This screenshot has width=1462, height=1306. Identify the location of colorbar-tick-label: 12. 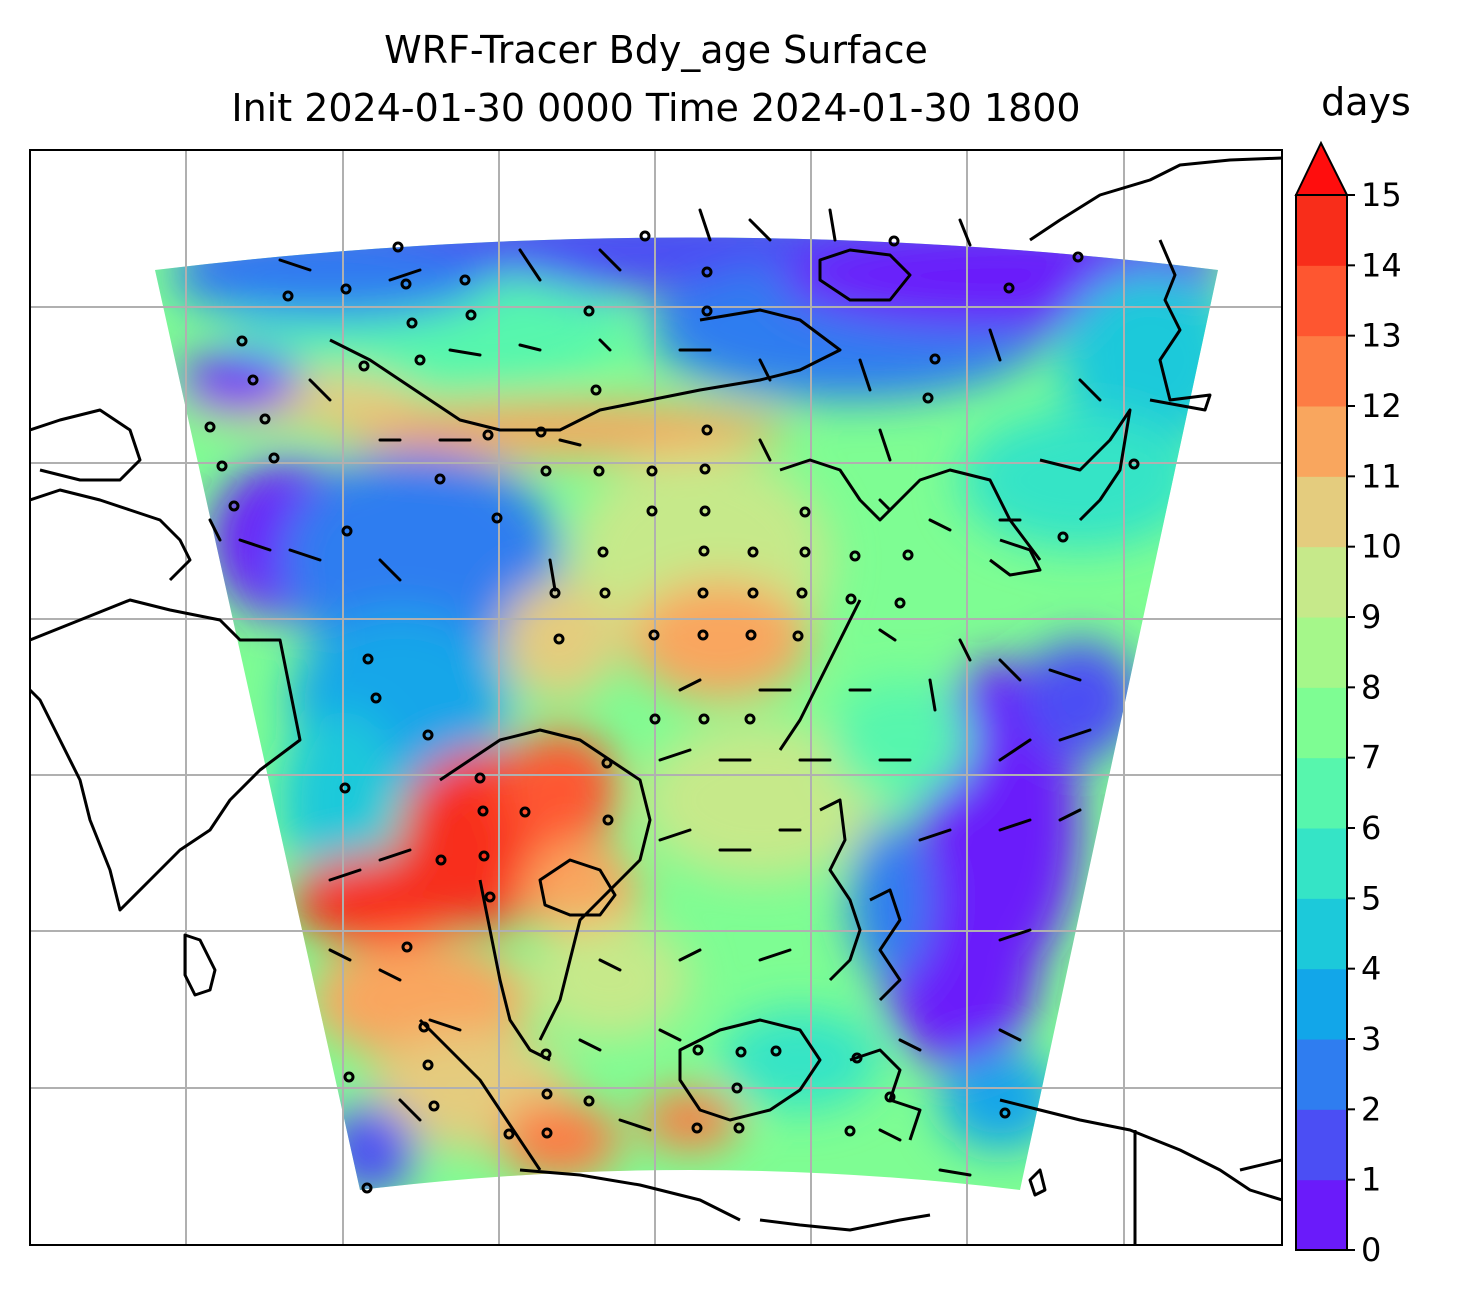
(1381, 406).